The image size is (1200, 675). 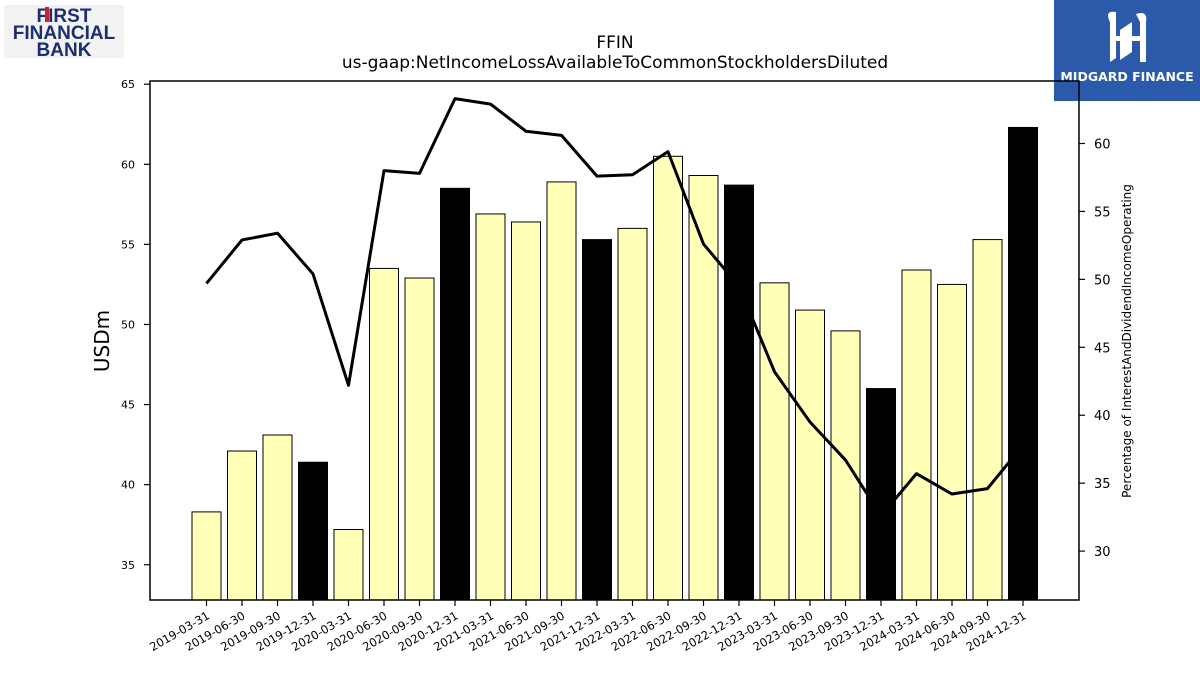 I want to click on logo-line2: FINANCIAL, so click(x=64, y=33).